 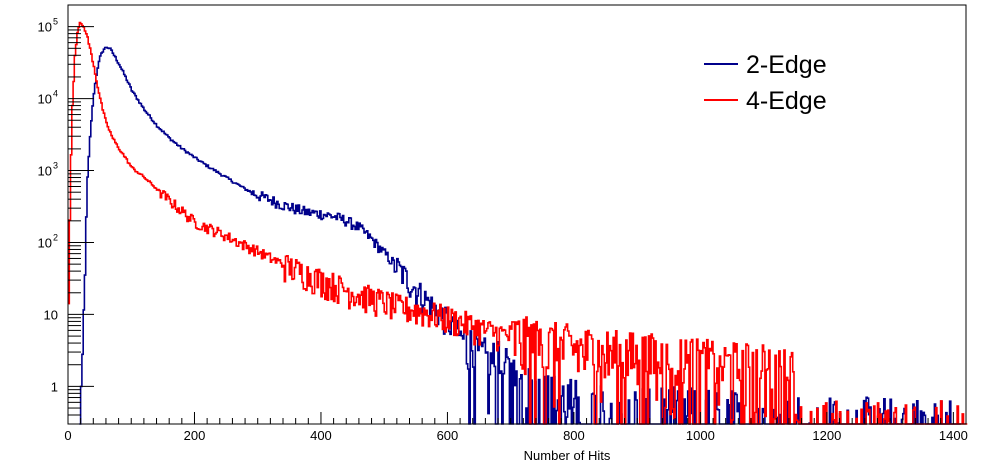 What do you see at coordinates (786, 65) in the screenshot?
I see `legend-label: 2-Edge` at bounding box center [786, 65].